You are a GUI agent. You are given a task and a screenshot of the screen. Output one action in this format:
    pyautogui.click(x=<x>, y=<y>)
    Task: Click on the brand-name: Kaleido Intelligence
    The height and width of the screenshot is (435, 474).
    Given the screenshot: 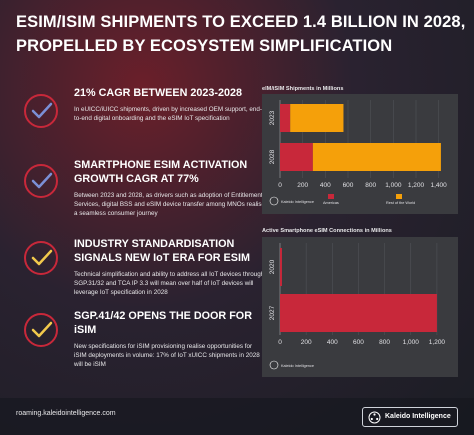 What is the action you would take?
    pyautogui.click(x=418, y=416)
    